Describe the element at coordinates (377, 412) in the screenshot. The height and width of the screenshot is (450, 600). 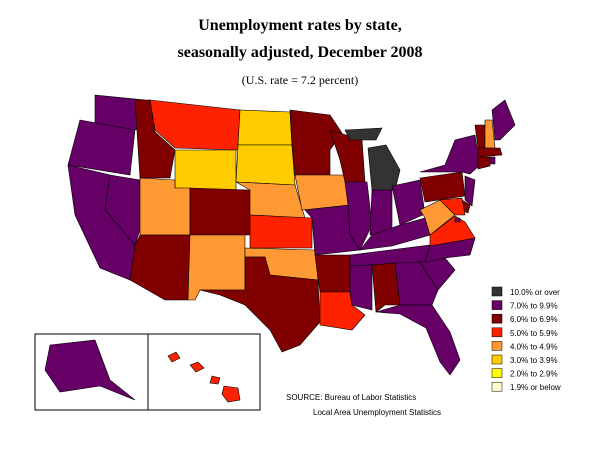
I see `source: Local Area Unemployment Statistics` at that location.